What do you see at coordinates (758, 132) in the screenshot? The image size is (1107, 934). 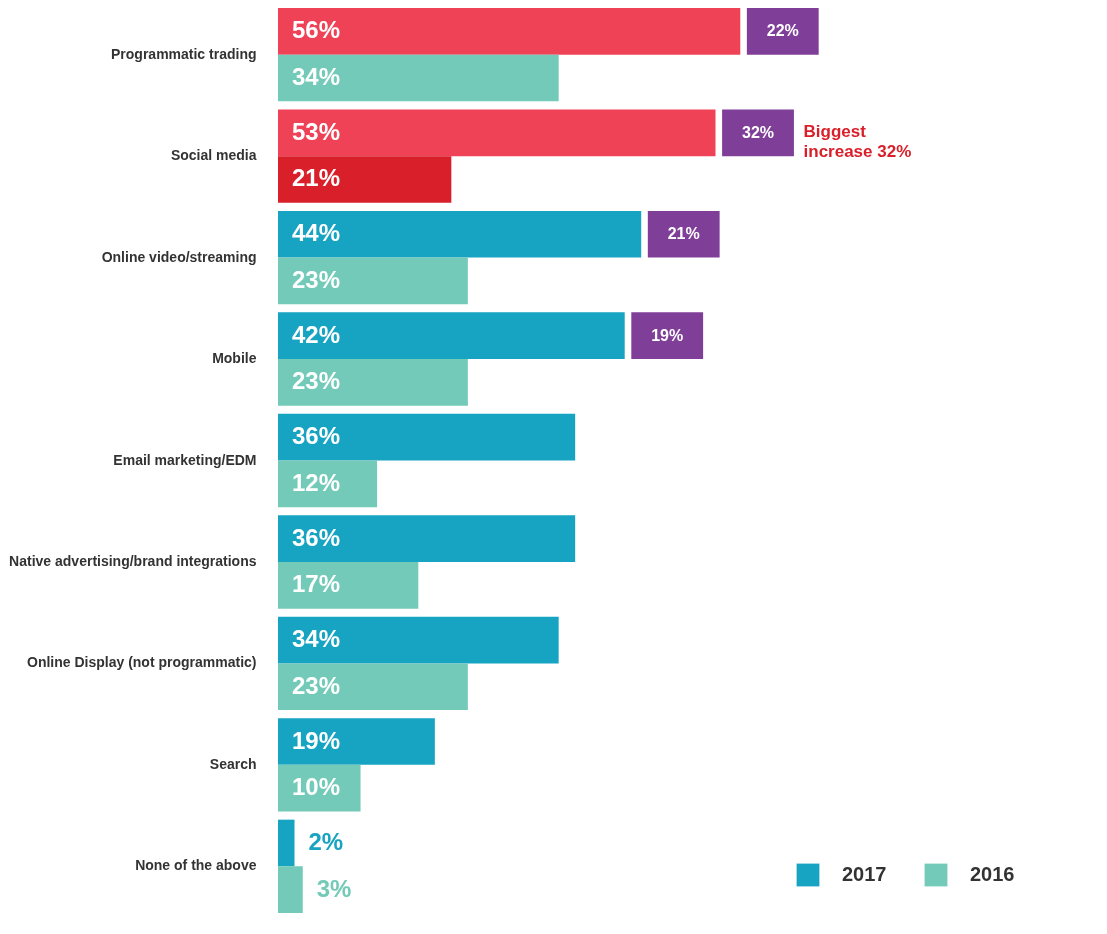 I see `annotation: 32%` at bounding box center [758, 132].